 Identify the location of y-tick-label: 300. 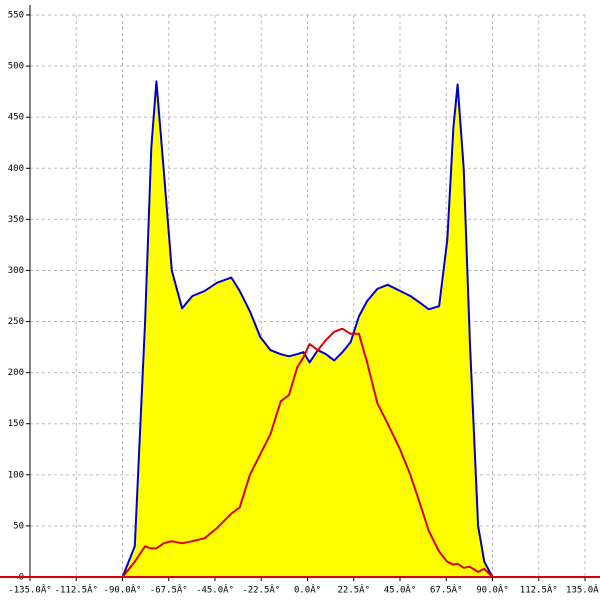
(16, 271).